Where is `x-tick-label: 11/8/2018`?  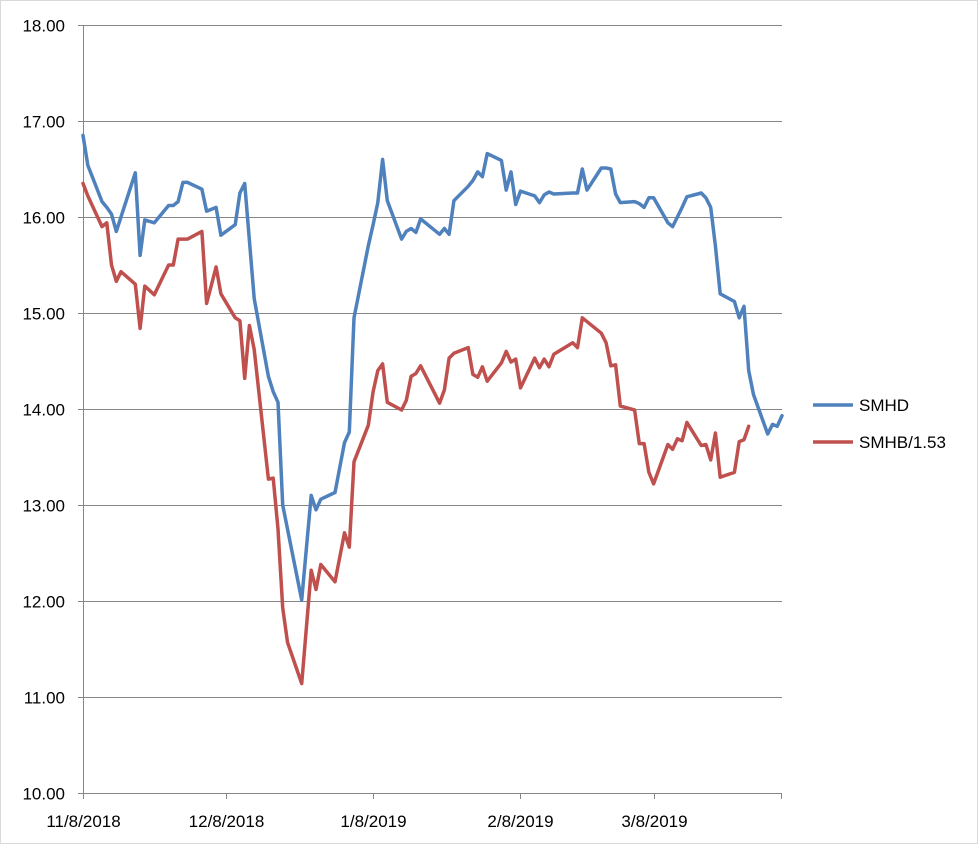 x-tick-label: 11/8/2018 is located at coordinates (83, 821).